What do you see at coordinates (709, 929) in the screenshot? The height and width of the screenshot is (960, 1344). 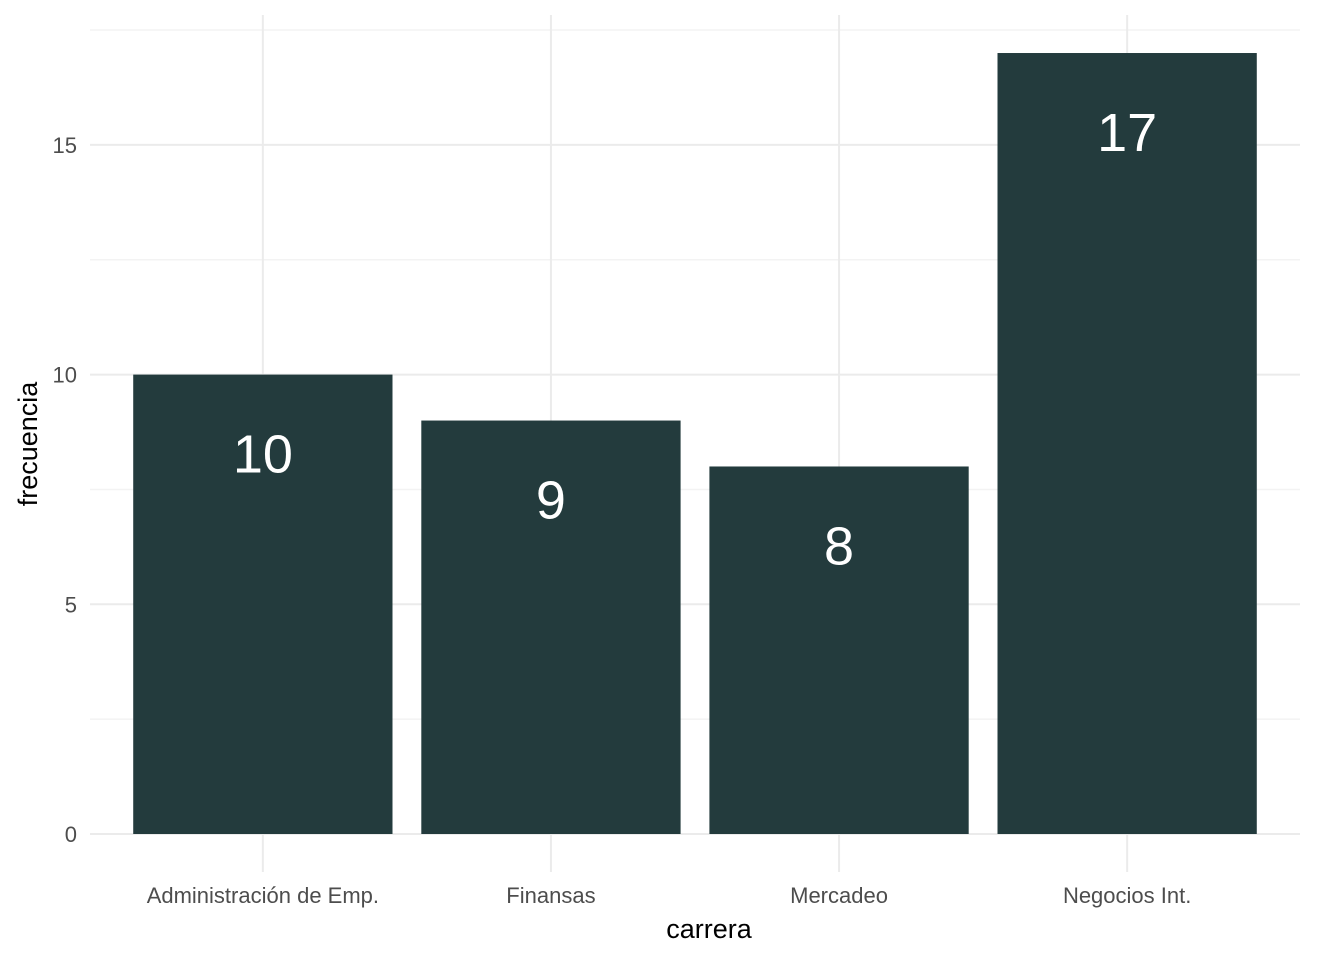 I see `x-axis-title: carrera` at bounding box center [709, 929].